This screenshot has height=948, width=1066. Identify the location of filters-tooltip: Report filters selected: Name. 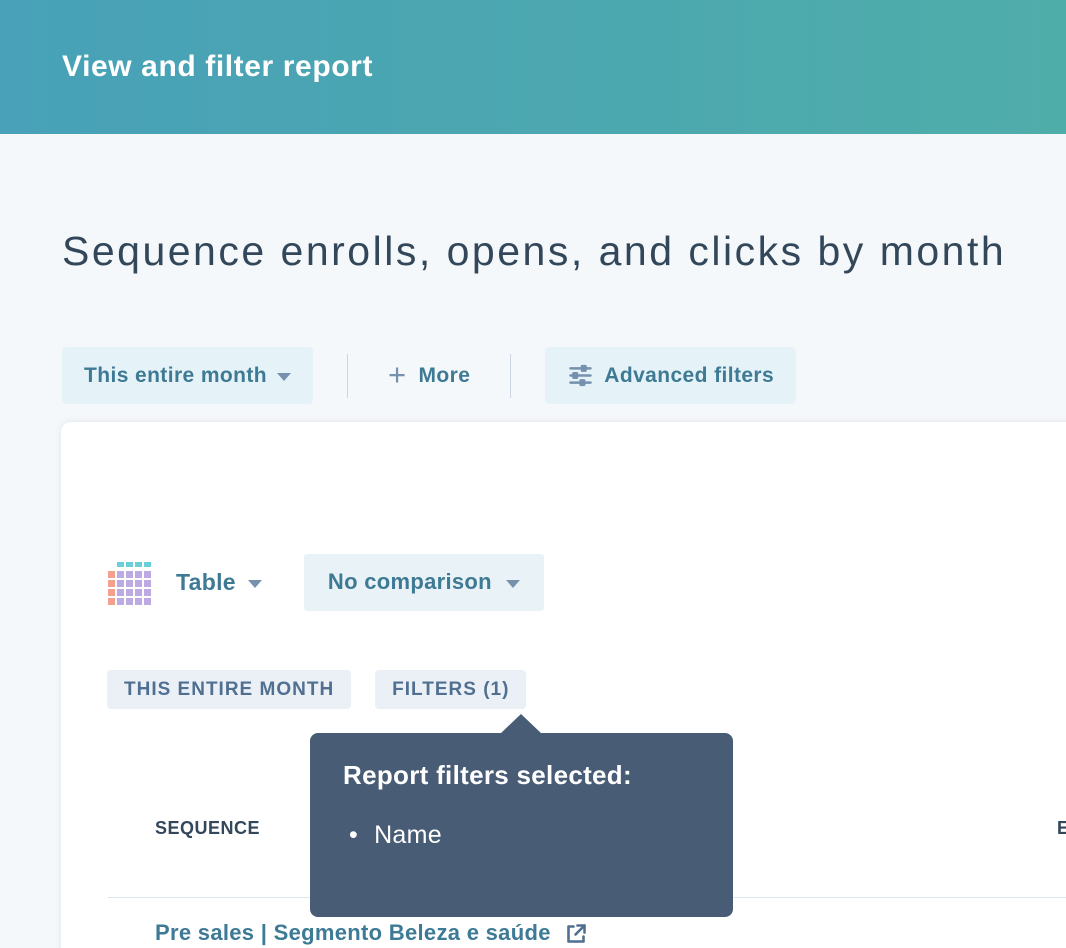
(521, 815).